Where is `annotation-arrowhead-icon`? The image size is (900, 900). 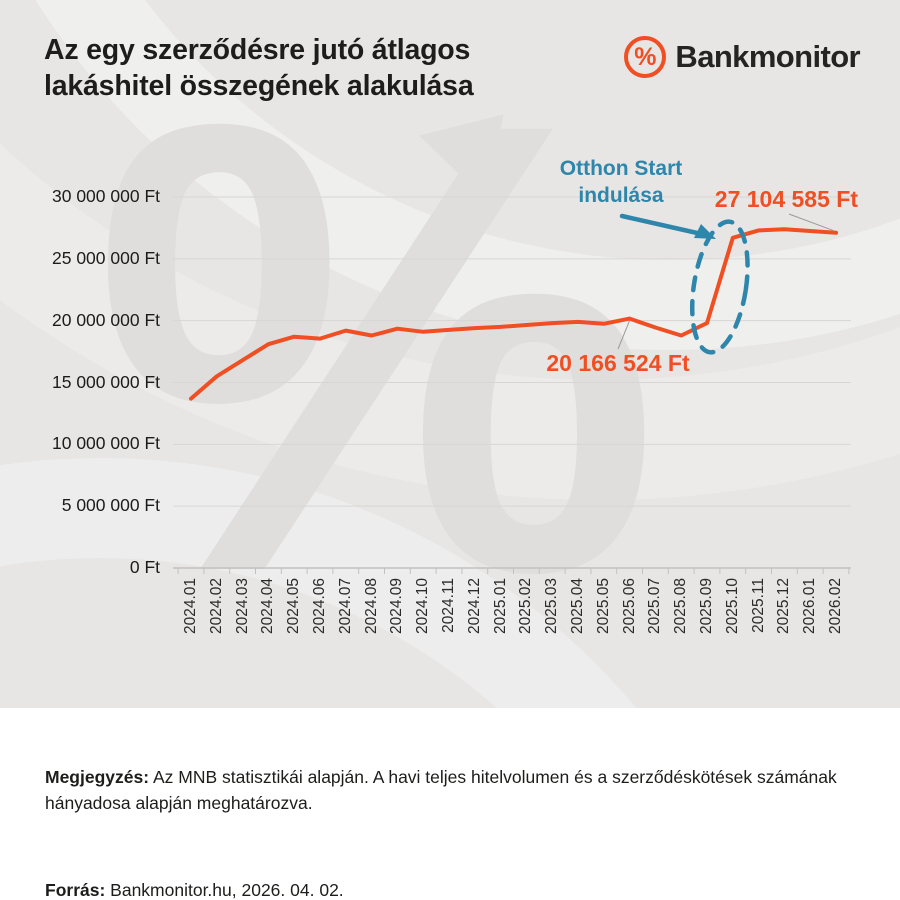 annotation-arrowhead-icon is located at coordinates (705, 231).